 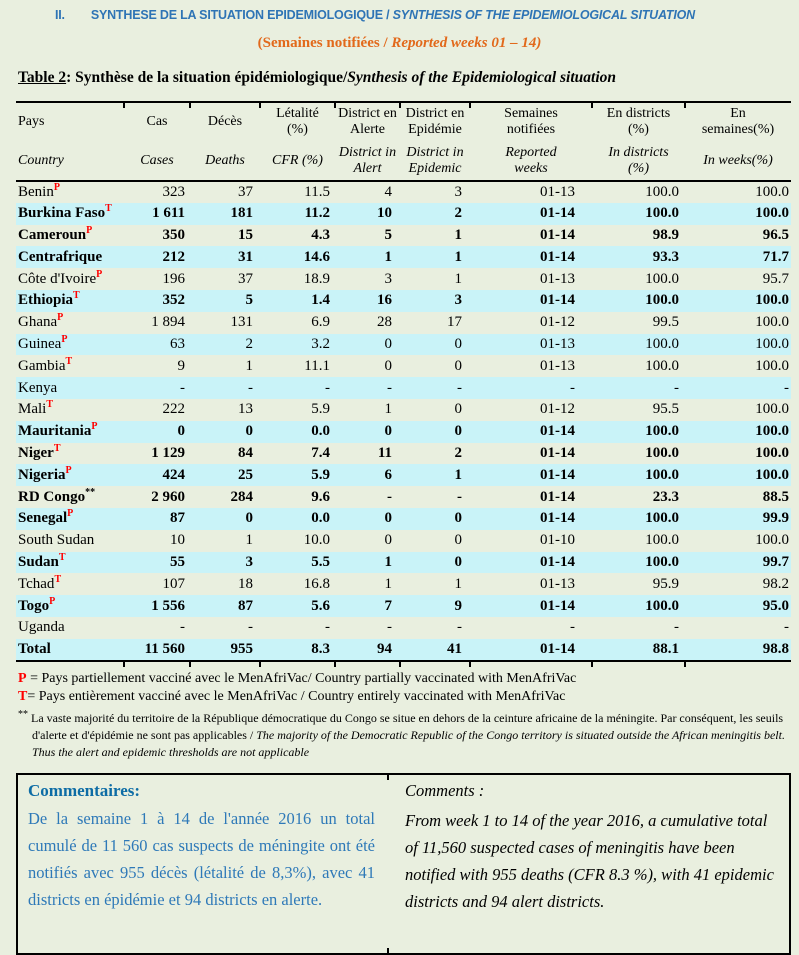 I want to click on table-row: SenegalP 87 0 0.0 0 0 01-14 100.0 99.9, so click(x=403, y=518).